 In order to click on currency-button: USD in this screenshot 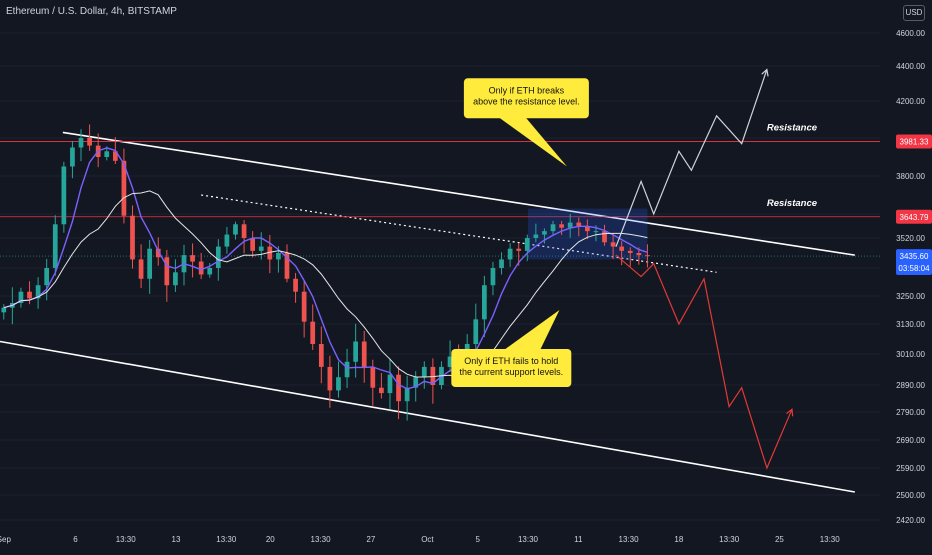, I will do `click(914, 13)`.